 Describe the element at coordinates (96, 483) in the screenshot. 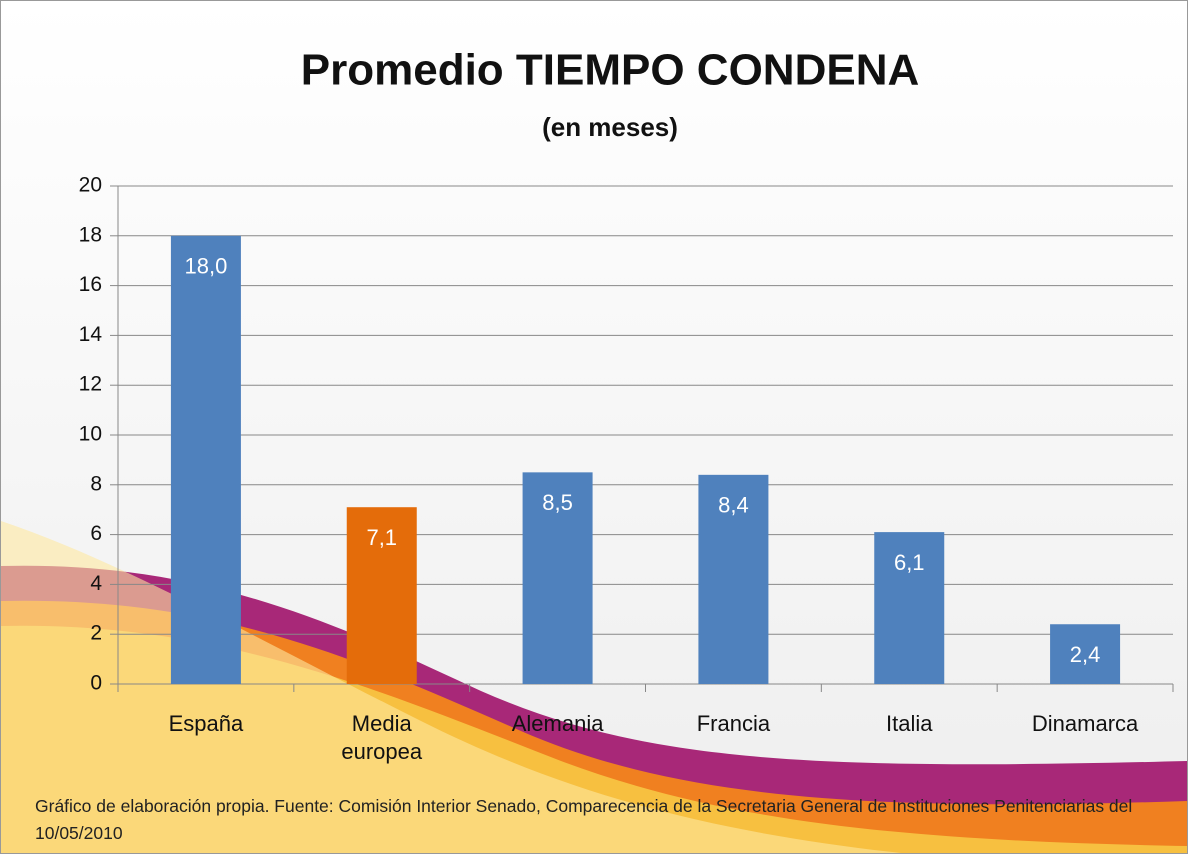

I see `y-tick-label: 8` at that location.